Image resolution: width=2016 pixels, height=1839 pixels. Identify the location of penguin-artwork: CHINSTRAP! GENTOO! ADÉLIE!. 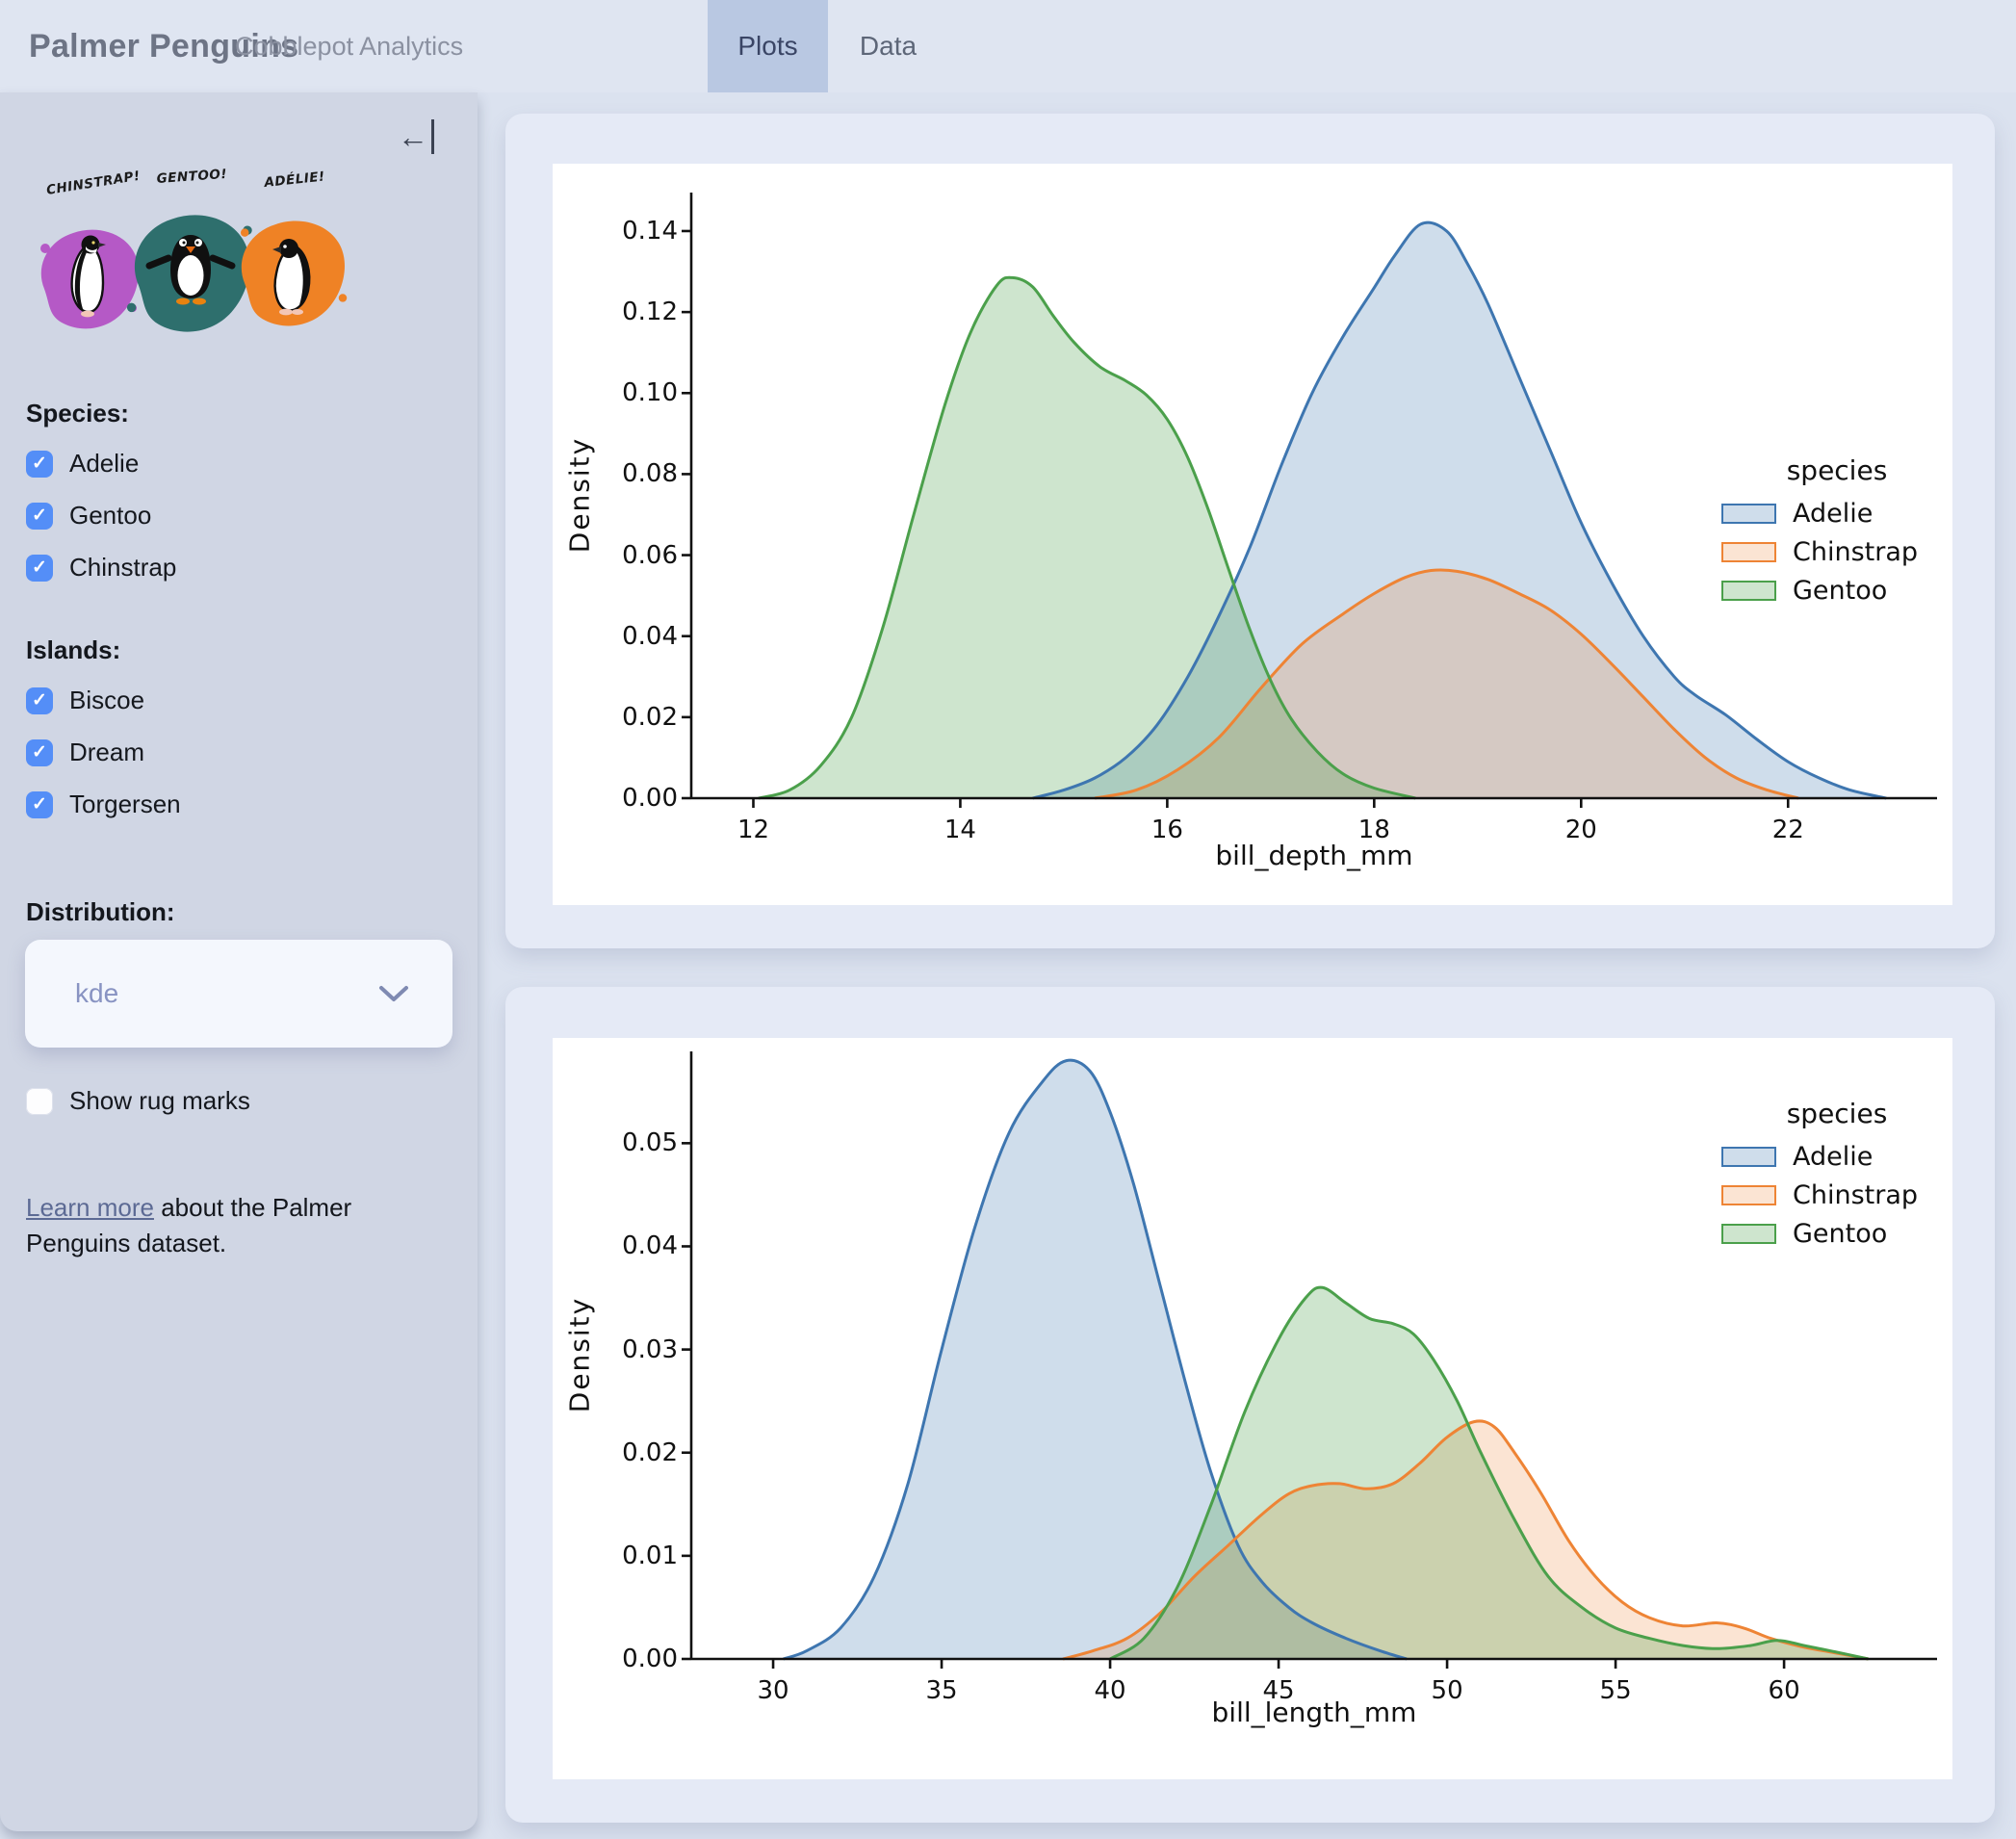
(194, 249).